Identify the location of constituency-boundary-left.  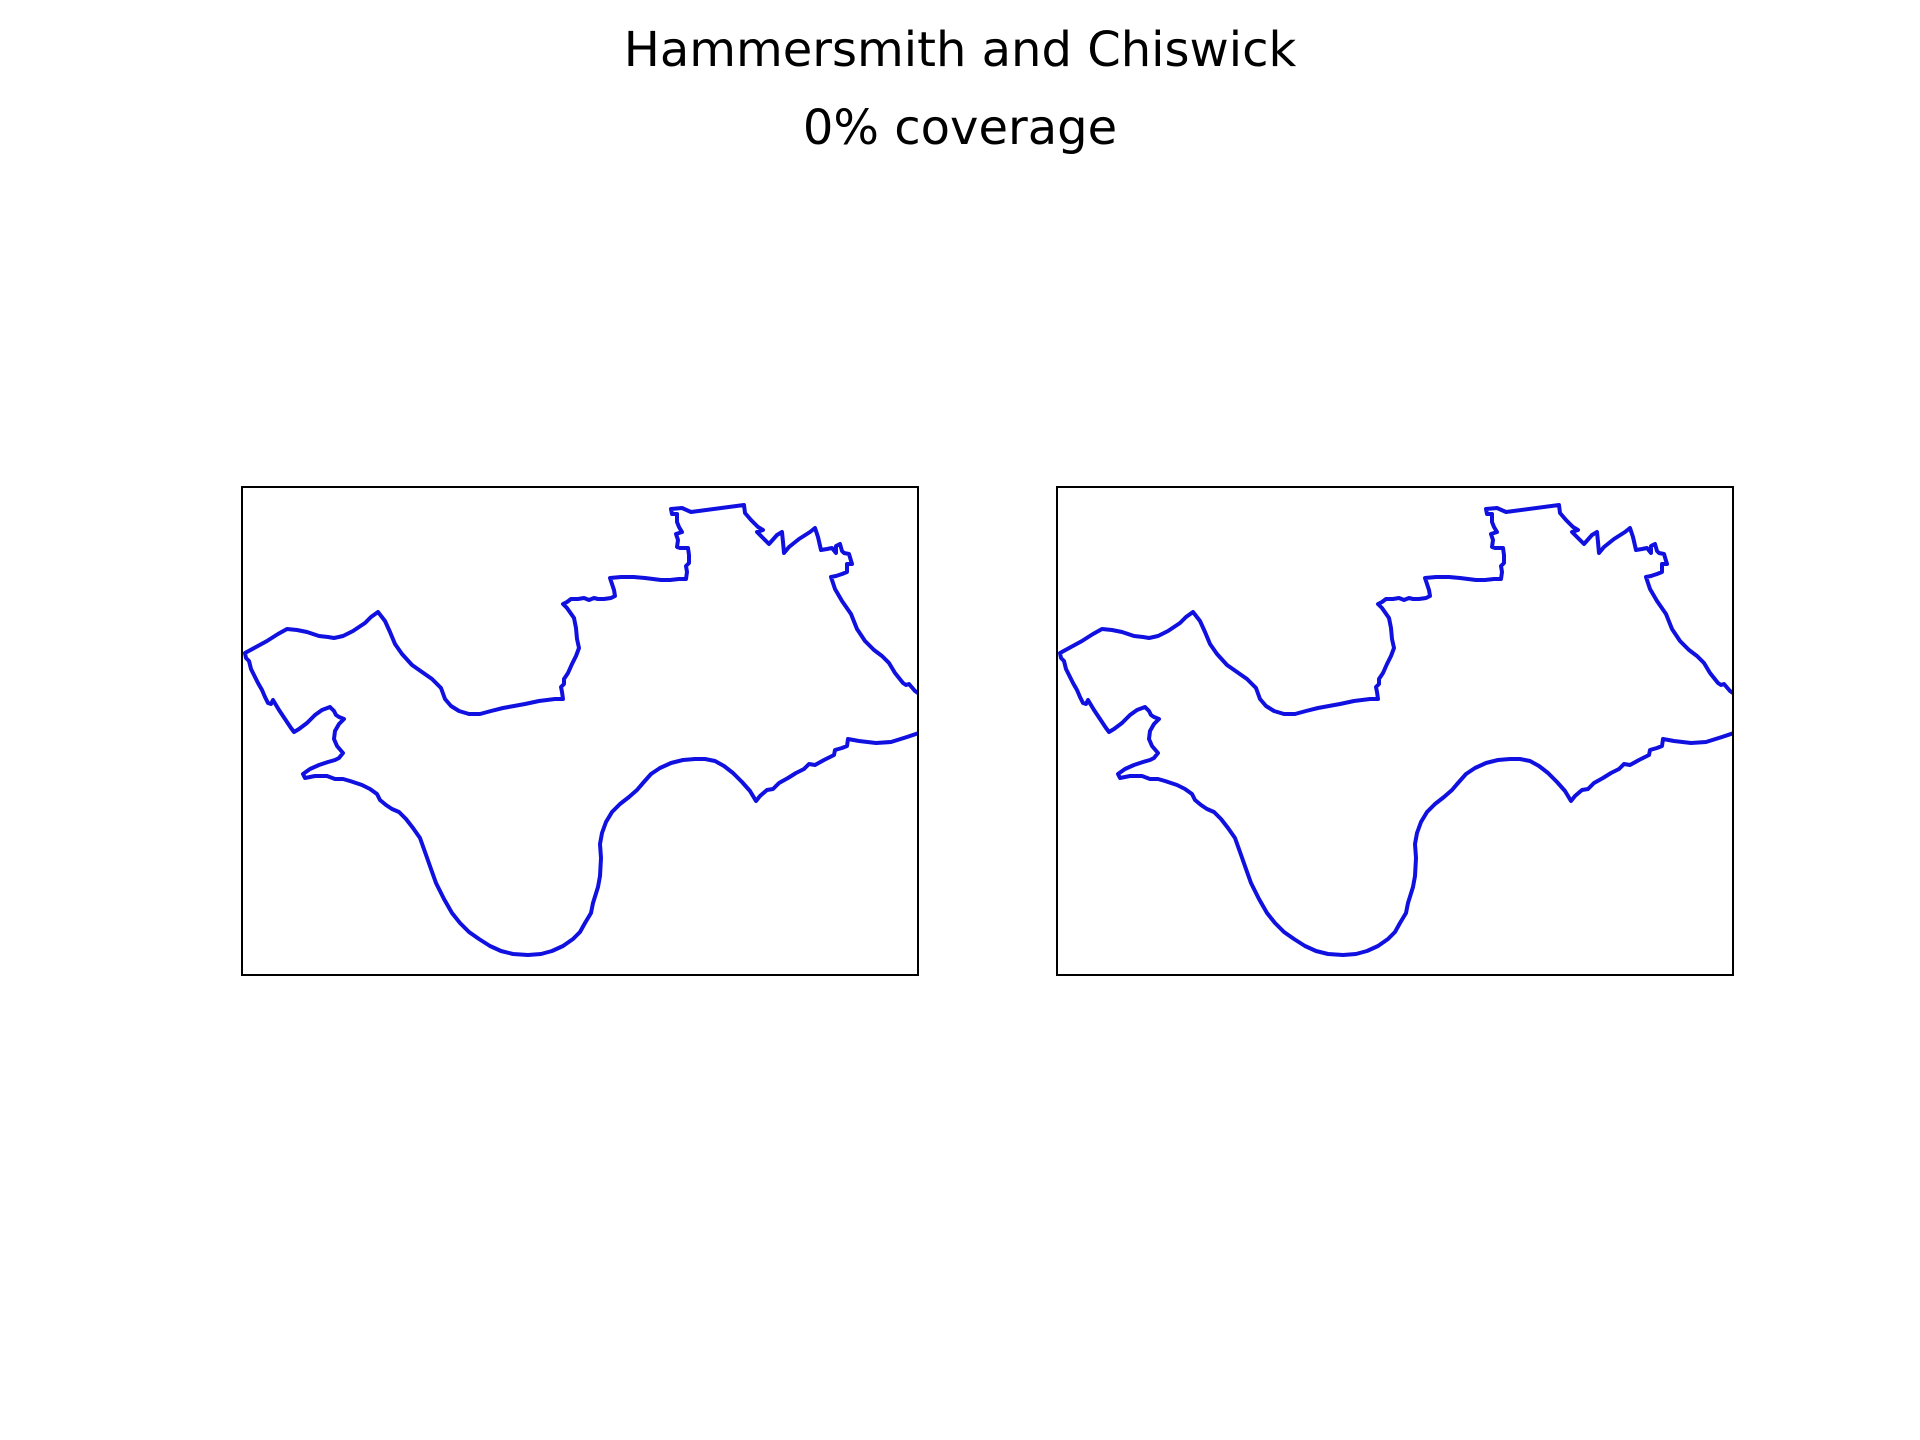
(580, 730).